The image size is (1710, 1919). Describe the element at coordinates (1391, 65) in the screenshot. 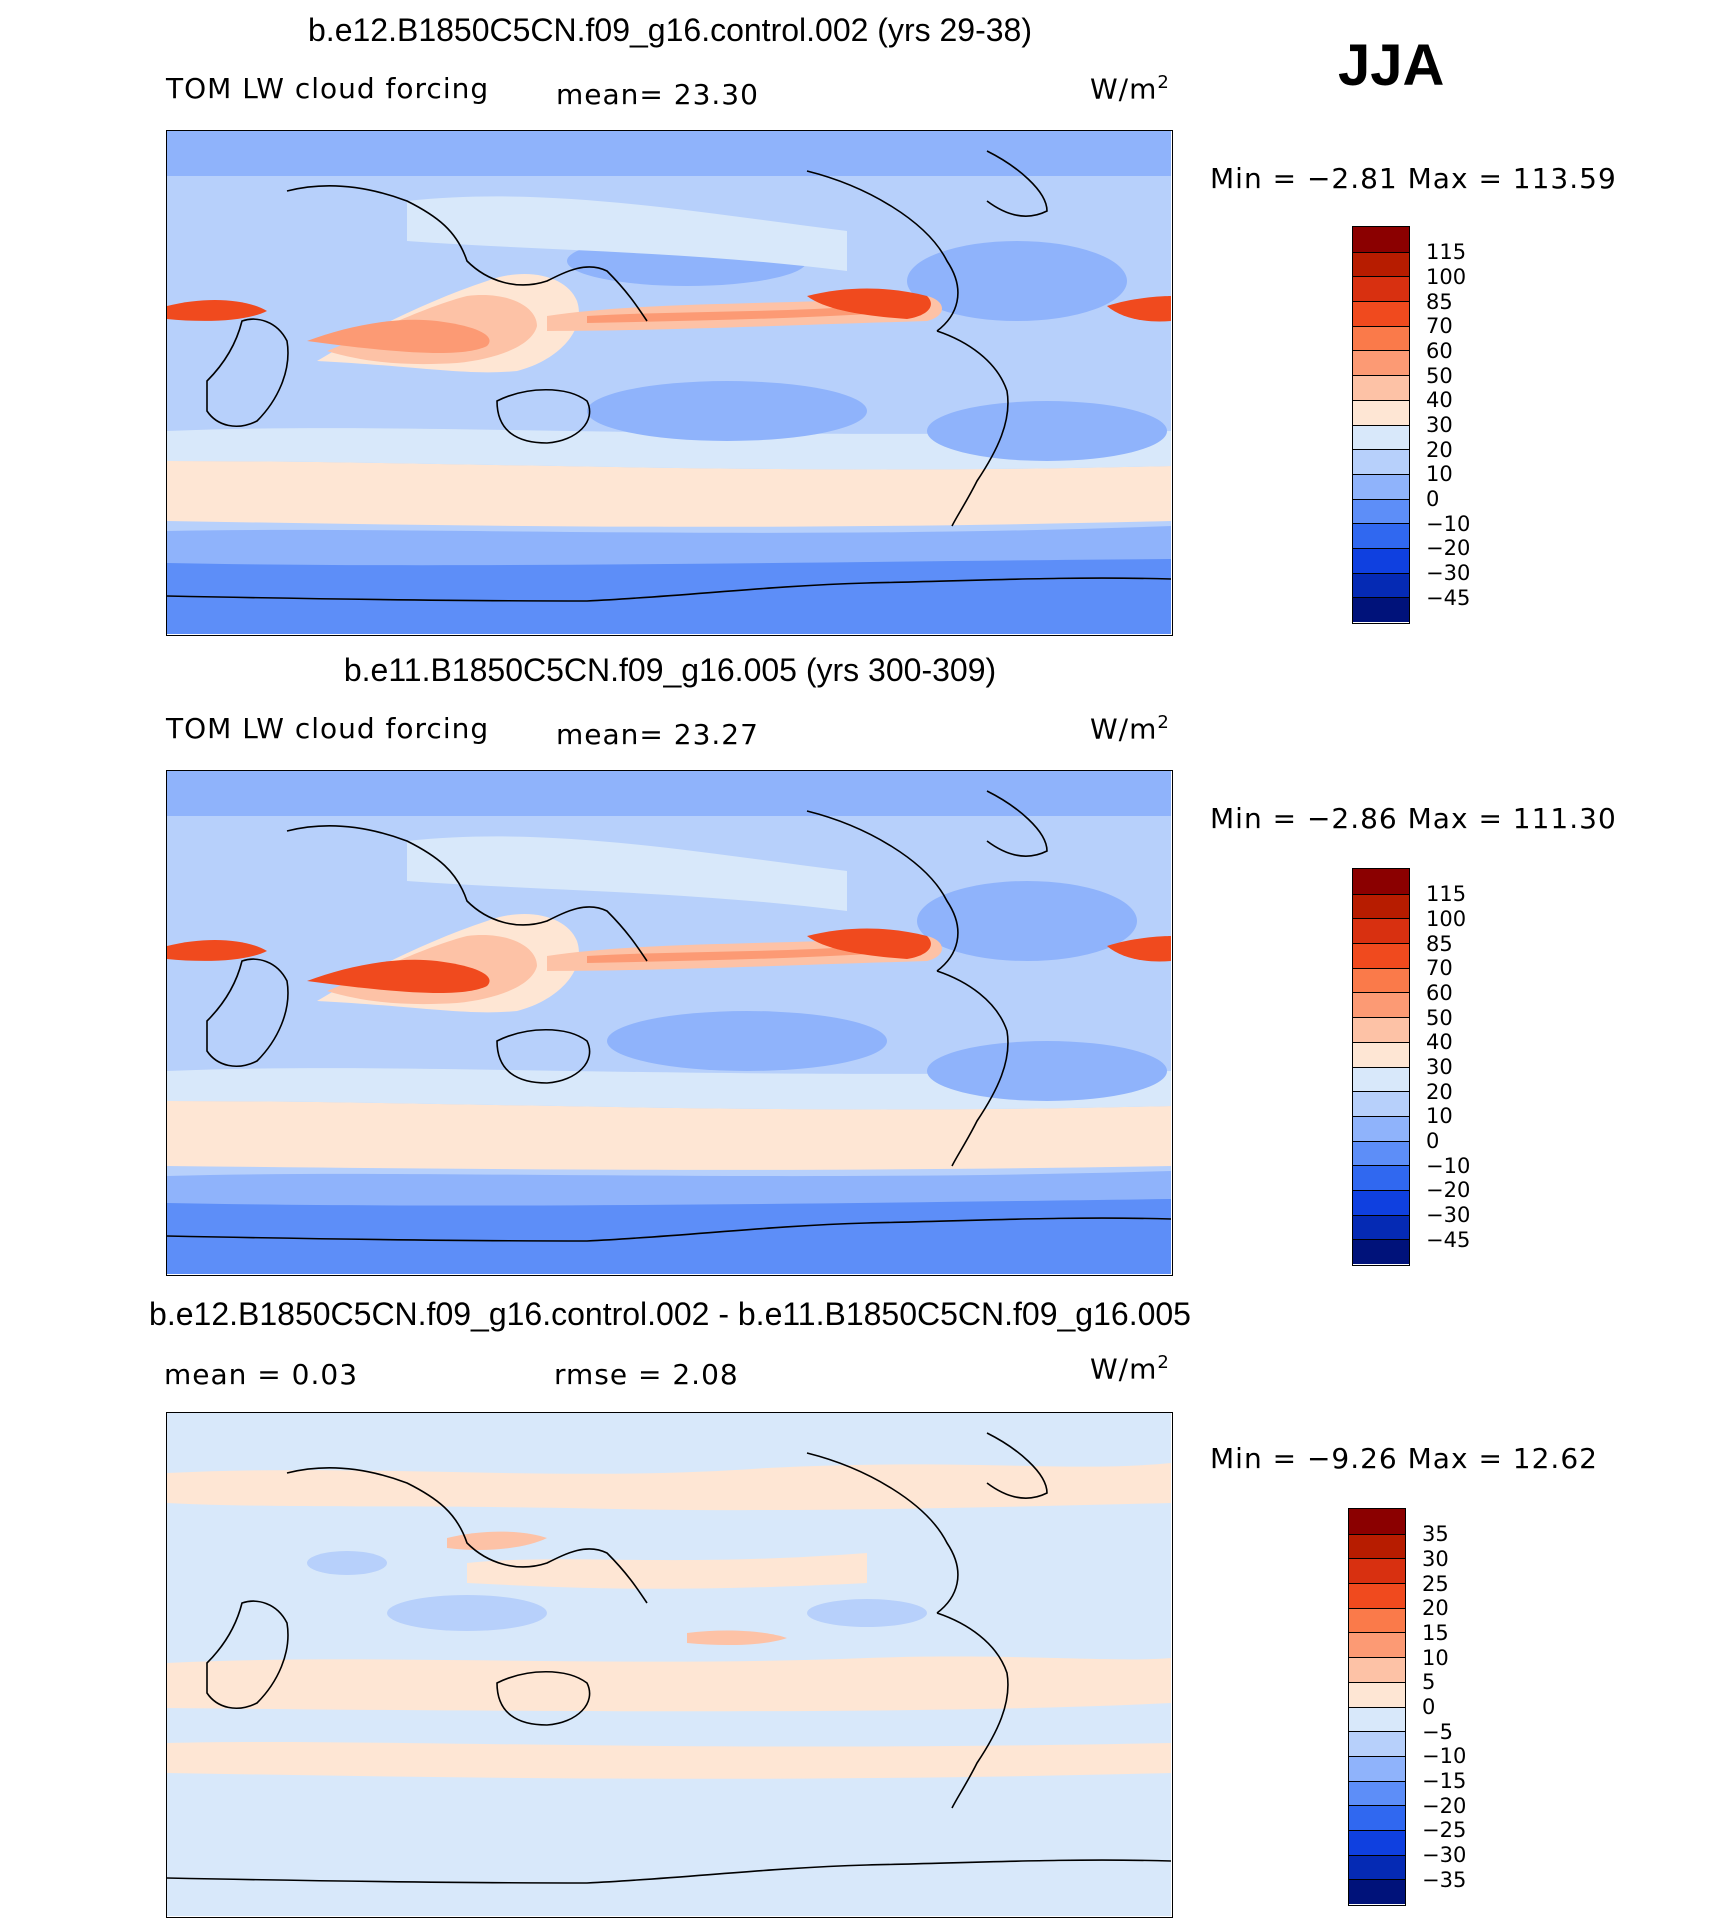

I see `season-label: JJA` at that location.